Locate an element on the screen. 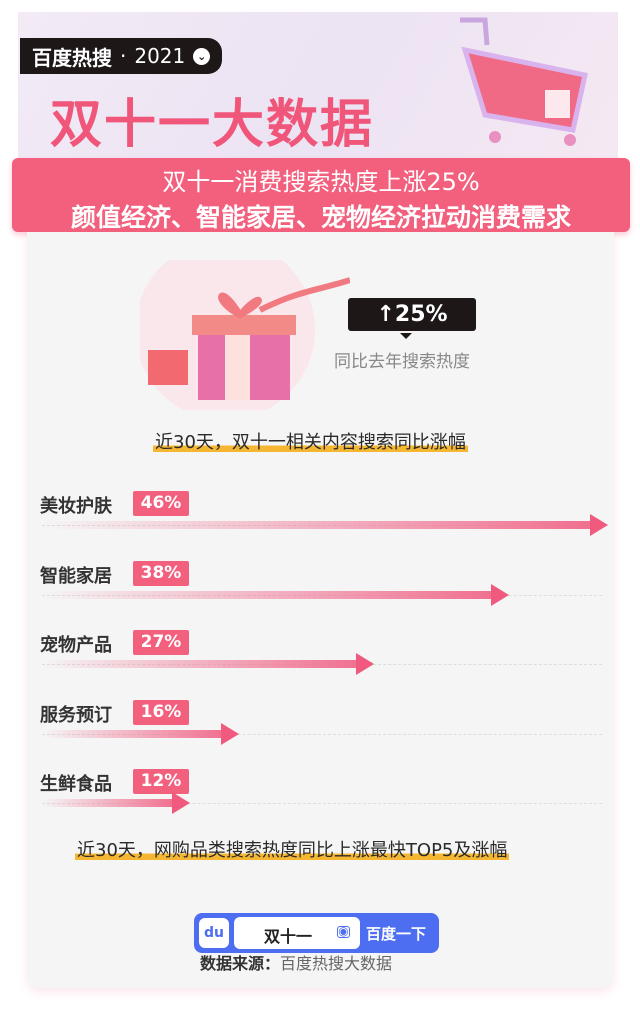 The height and width of the screenshot is (1014, 640). growth-caption: 同比去年搜索热度 is located at coordinates (402, 362).